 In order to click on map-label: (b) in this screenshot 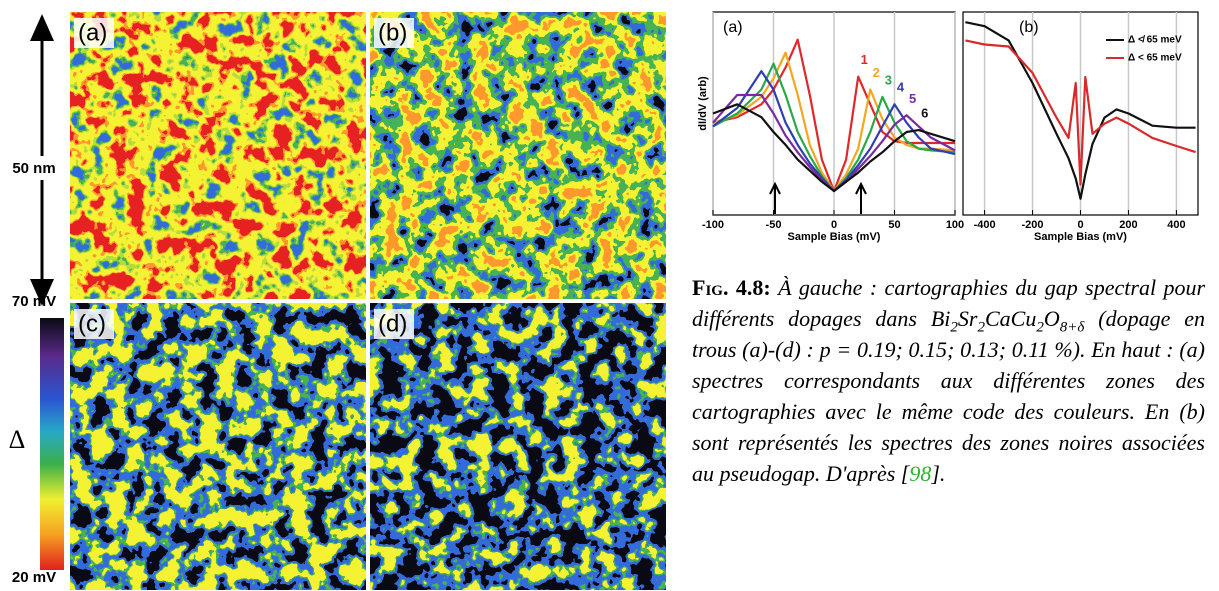, I will do `click(392, 32)`.